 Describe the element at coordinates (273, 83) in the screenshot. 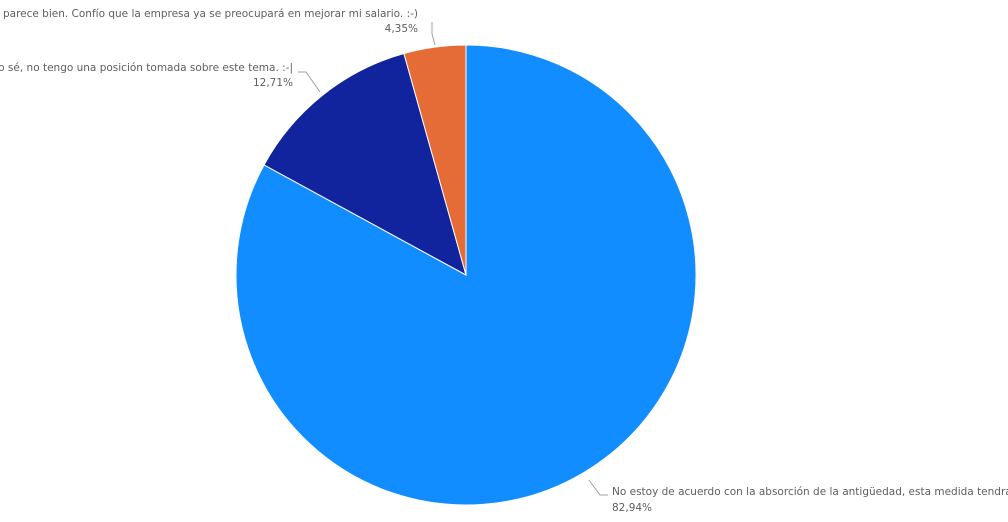

I see `value-label: 12,71%` at that location.